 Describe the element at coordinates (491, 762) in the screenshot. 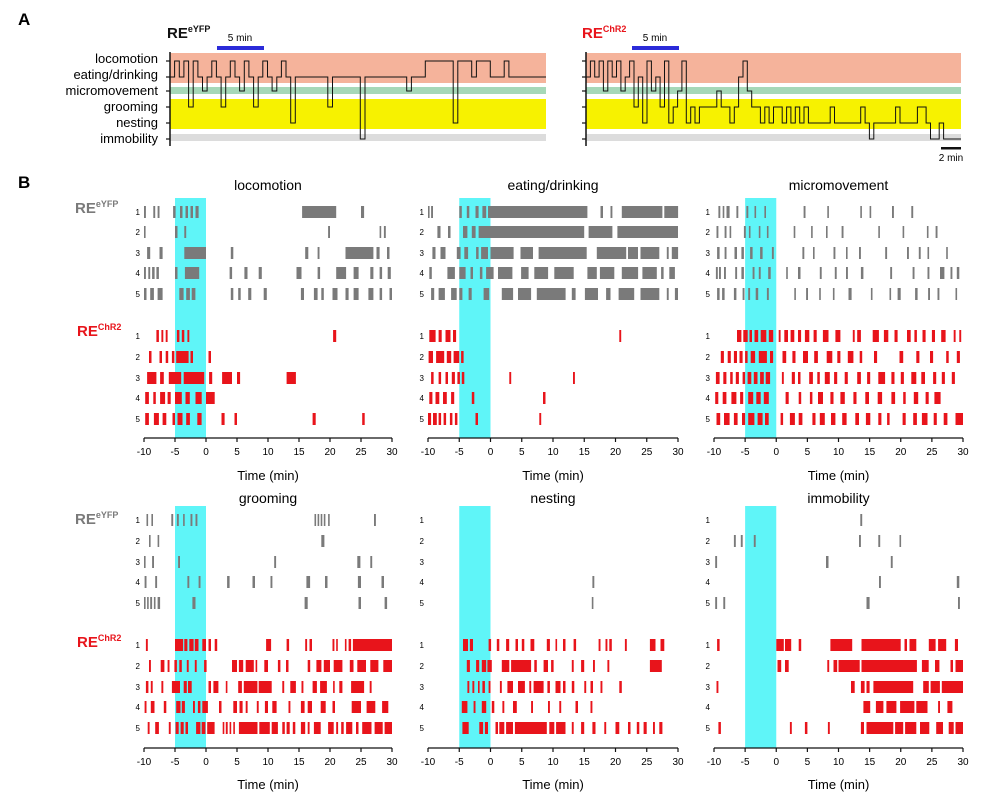

I see `x-tick-label: 0` at that location.